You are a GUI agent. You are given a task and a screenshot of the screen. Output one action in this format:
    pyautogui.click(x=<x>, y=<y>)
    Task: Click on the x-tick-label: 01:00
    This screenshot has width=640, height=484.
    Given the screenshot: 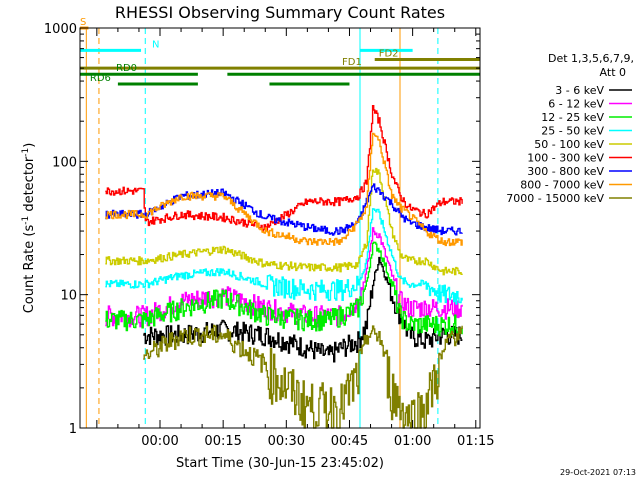 What is the action you would take?
    pyautogui.click(x=412, y=441)
    